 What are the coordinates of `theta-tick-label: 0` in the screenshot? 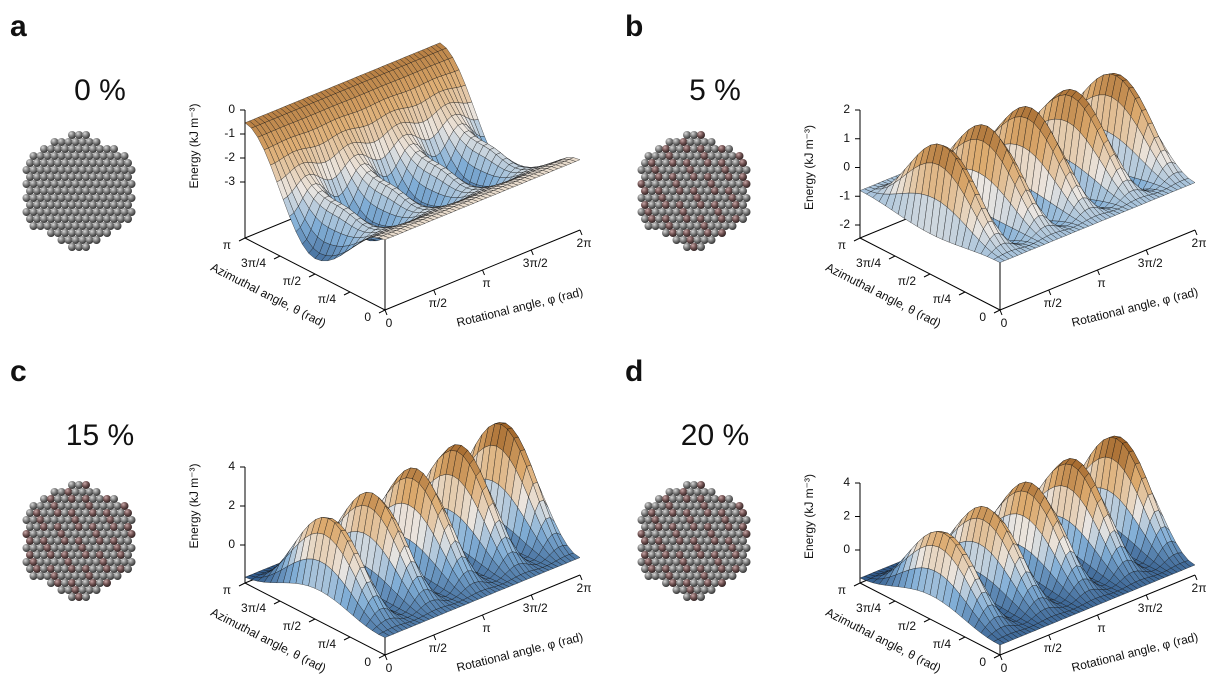 It's located at (367, 662).